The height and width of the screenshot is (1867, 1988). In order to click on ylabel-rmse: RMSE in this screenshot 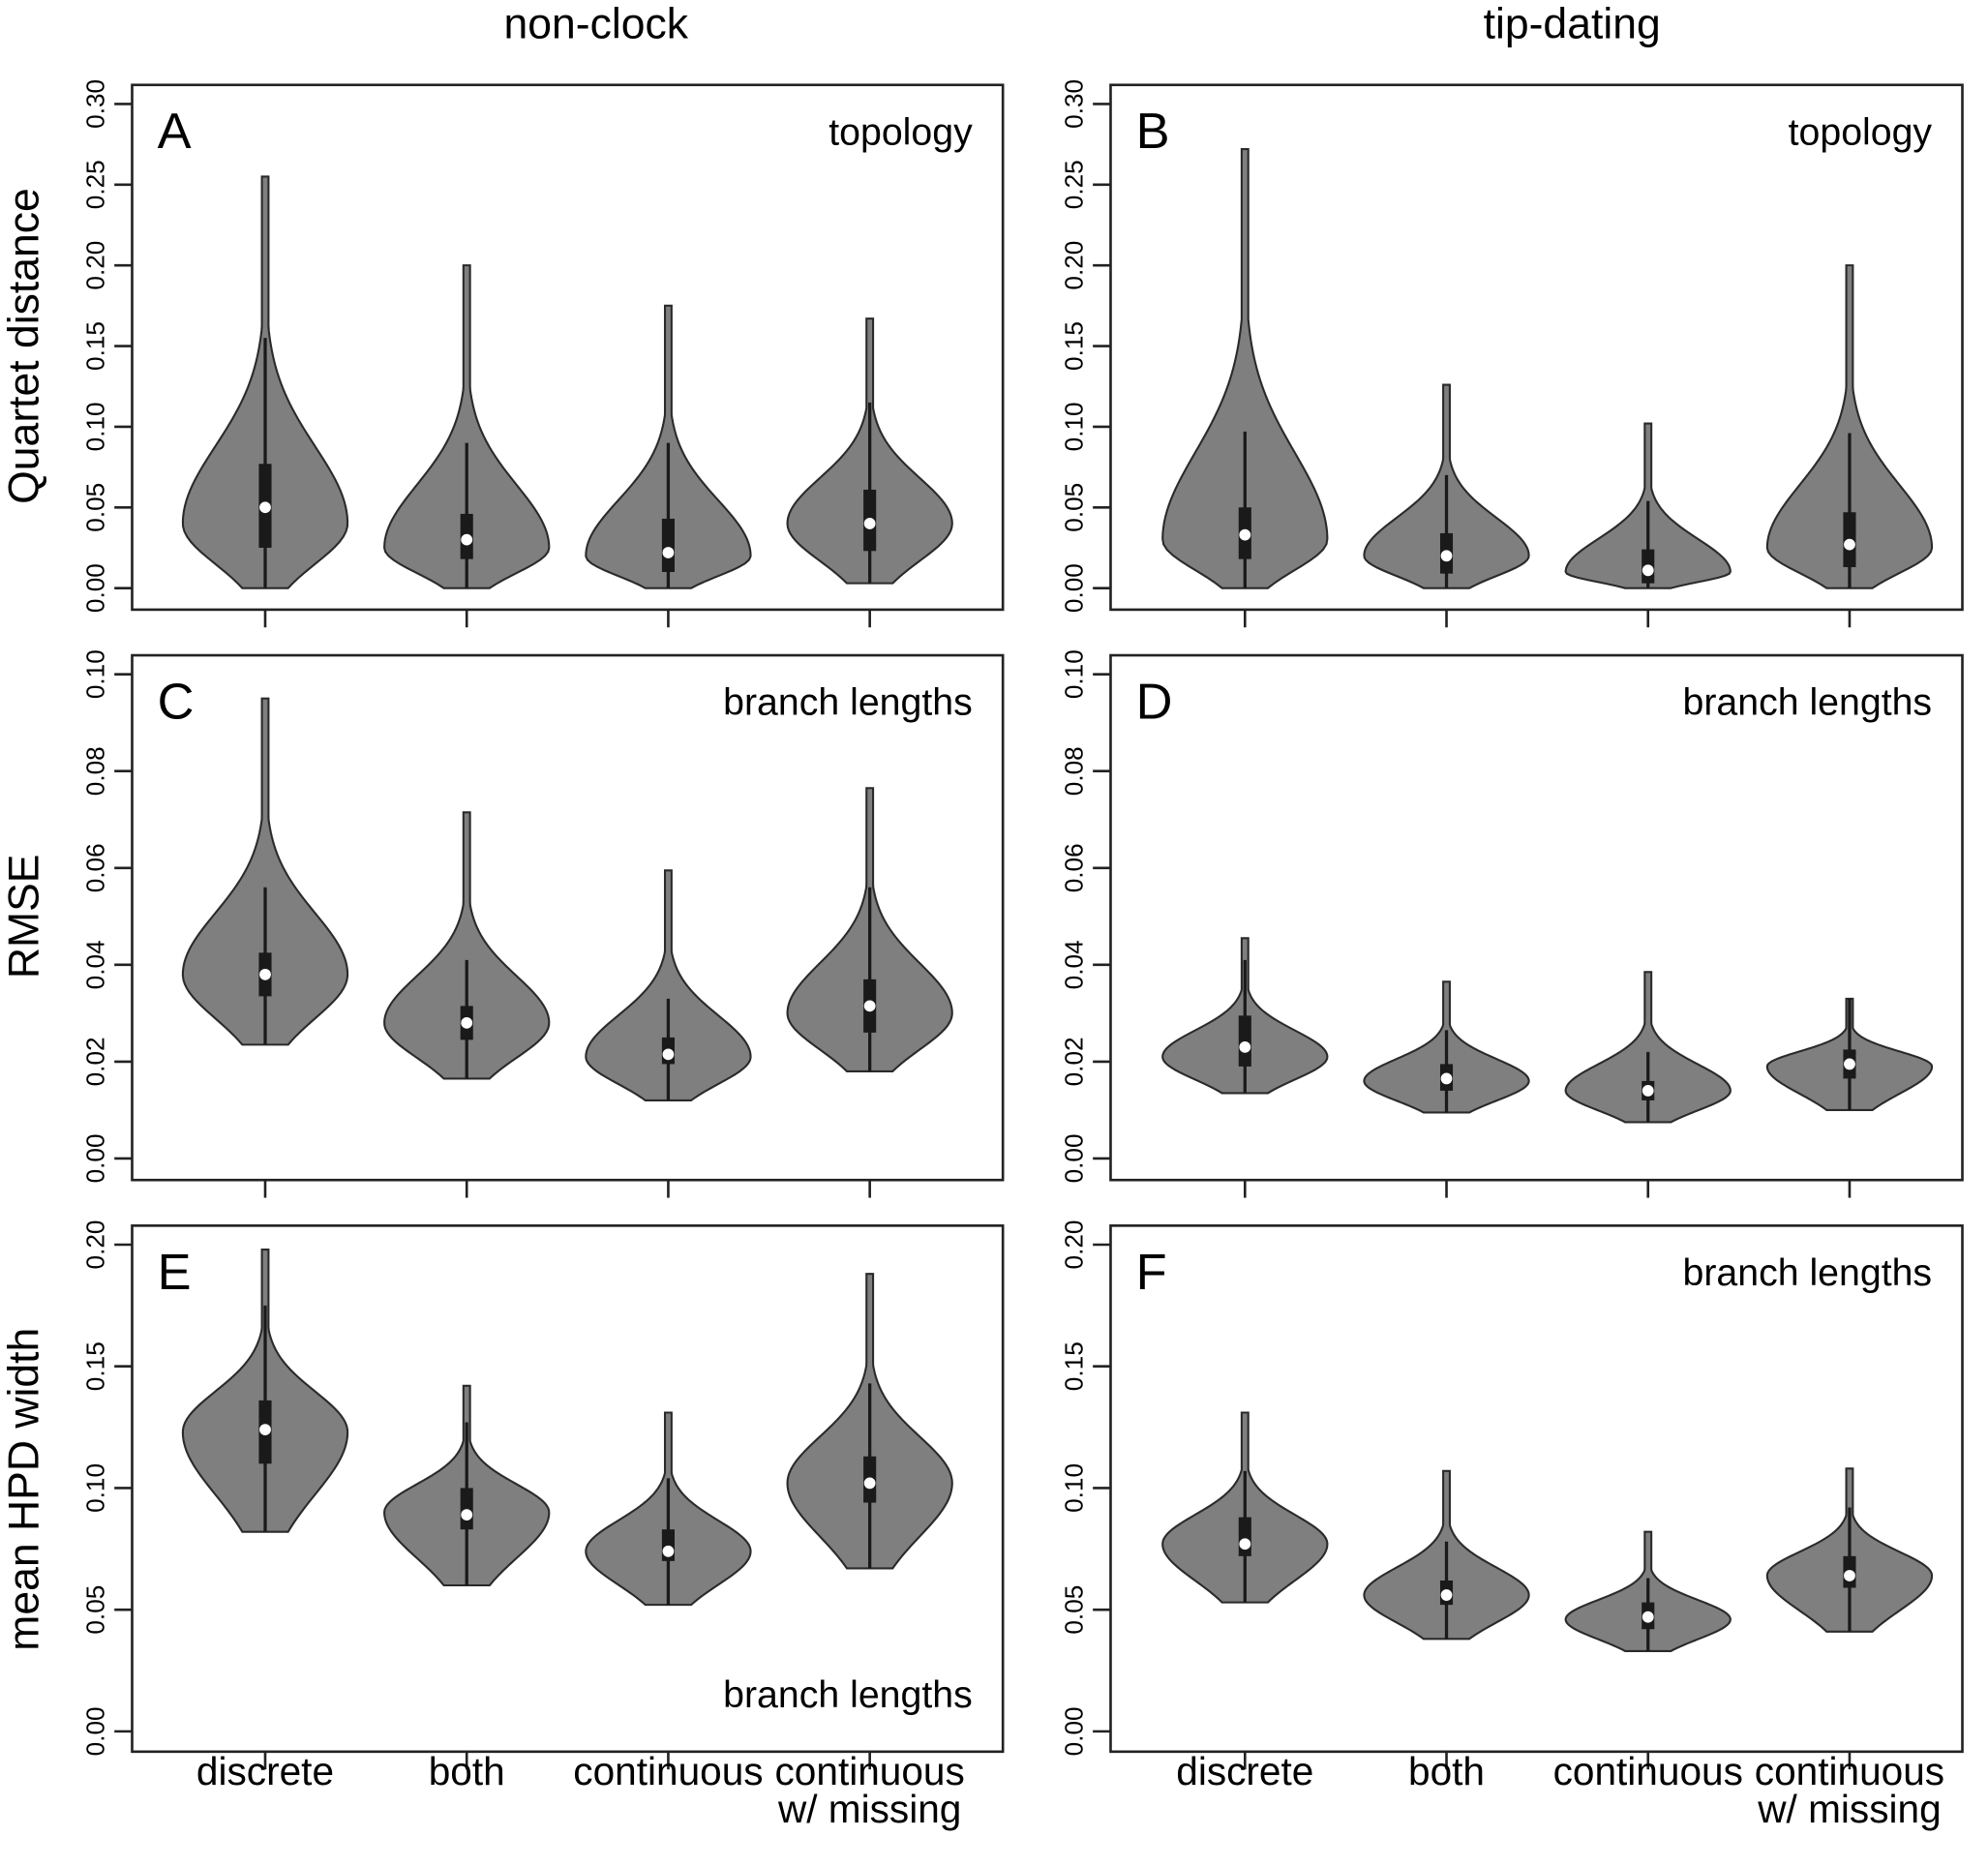, I will do `click(24, 917)`.